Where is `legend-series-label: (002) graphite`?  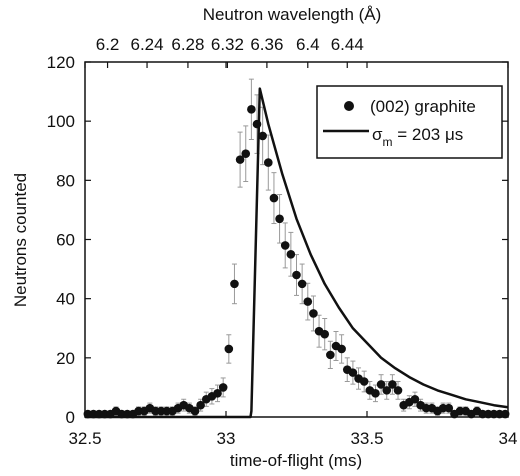
legend-series-label: (002) graphite is located at coordinates (423, 106).